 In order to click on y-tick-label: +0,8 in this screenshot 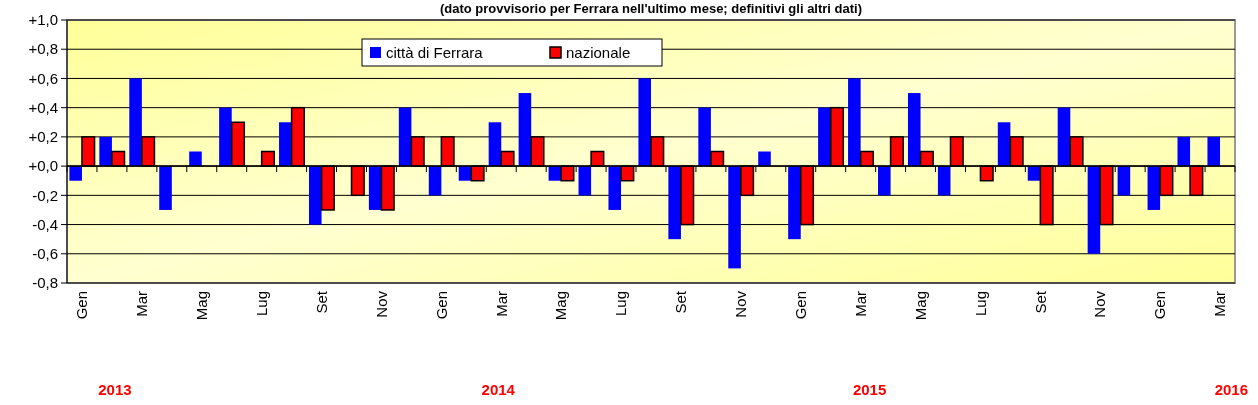, I will do `click(43, 49)`.